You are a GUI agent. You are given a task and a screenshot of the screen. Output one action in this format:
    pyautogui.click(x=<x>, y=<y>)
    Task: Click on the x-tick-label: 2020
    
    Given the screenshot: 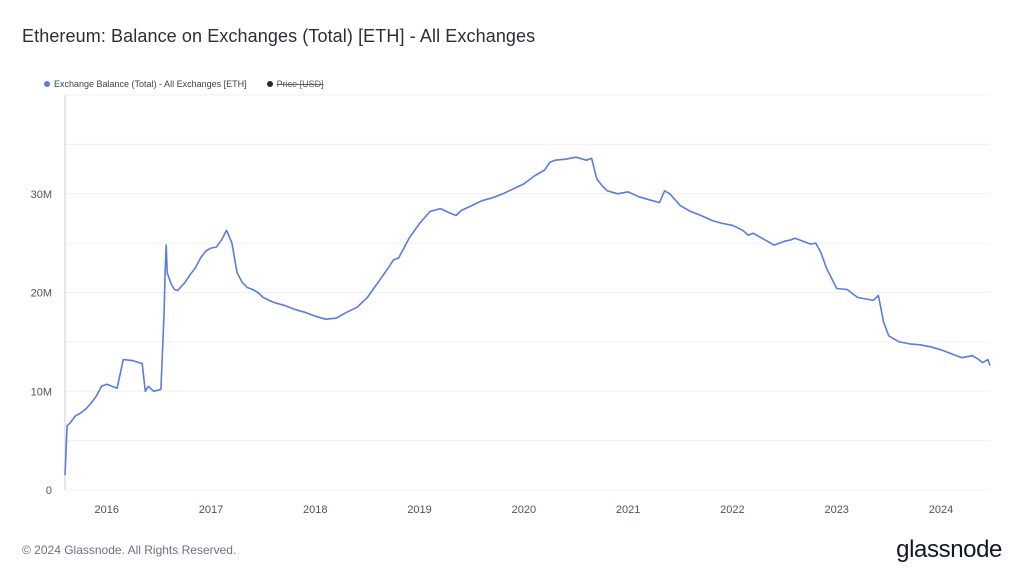 What is the action you would take?
    pyautogui.click(x=524, y=510)
    